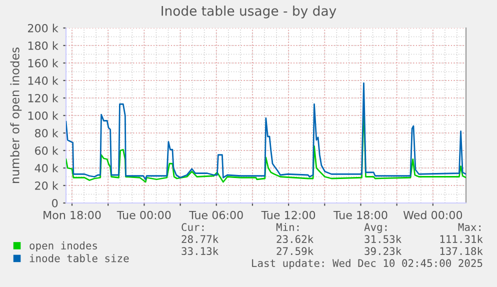 This screenshot has height=287, width=497. Describe the element at coordinates (200, 239) in the screenshot. I see `text: 28.77k` at that location.